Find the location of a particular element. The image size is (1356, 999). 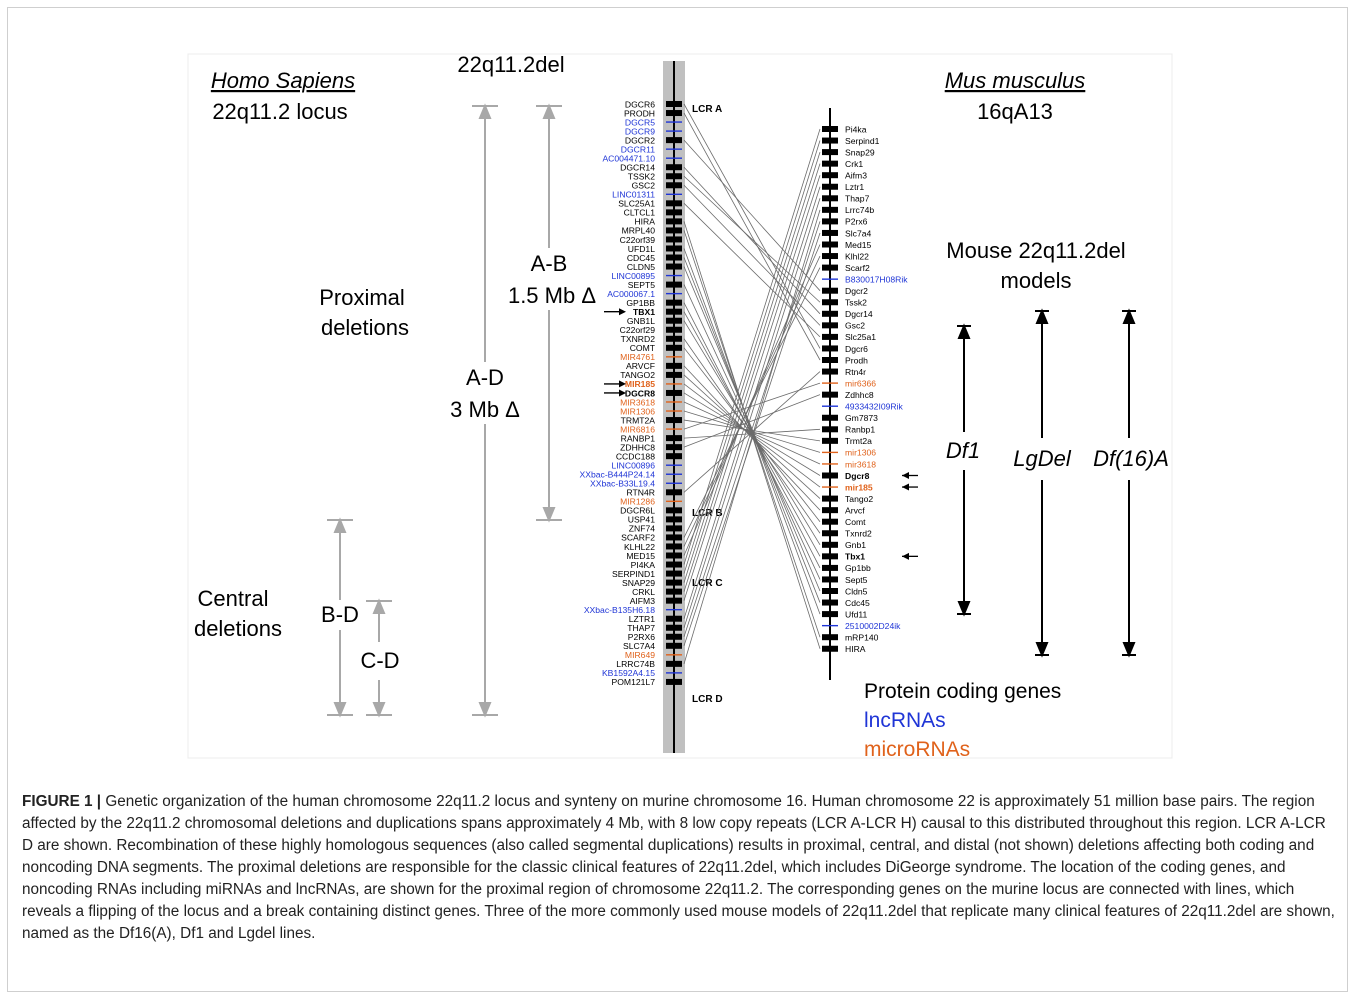

mouse-gene-gnb1: Gnb1 is located at coordinates (855, 545).